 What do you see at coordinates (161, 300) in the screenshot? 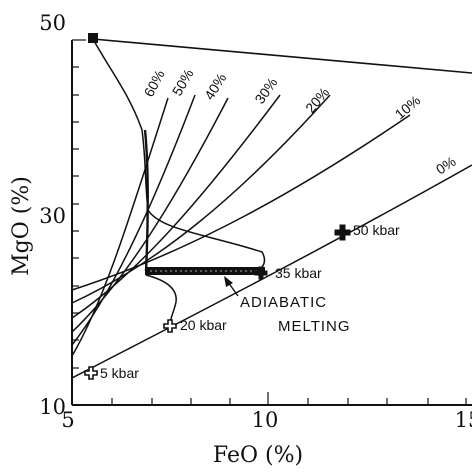
I see `lower-path` at bounding box center [161, 300].